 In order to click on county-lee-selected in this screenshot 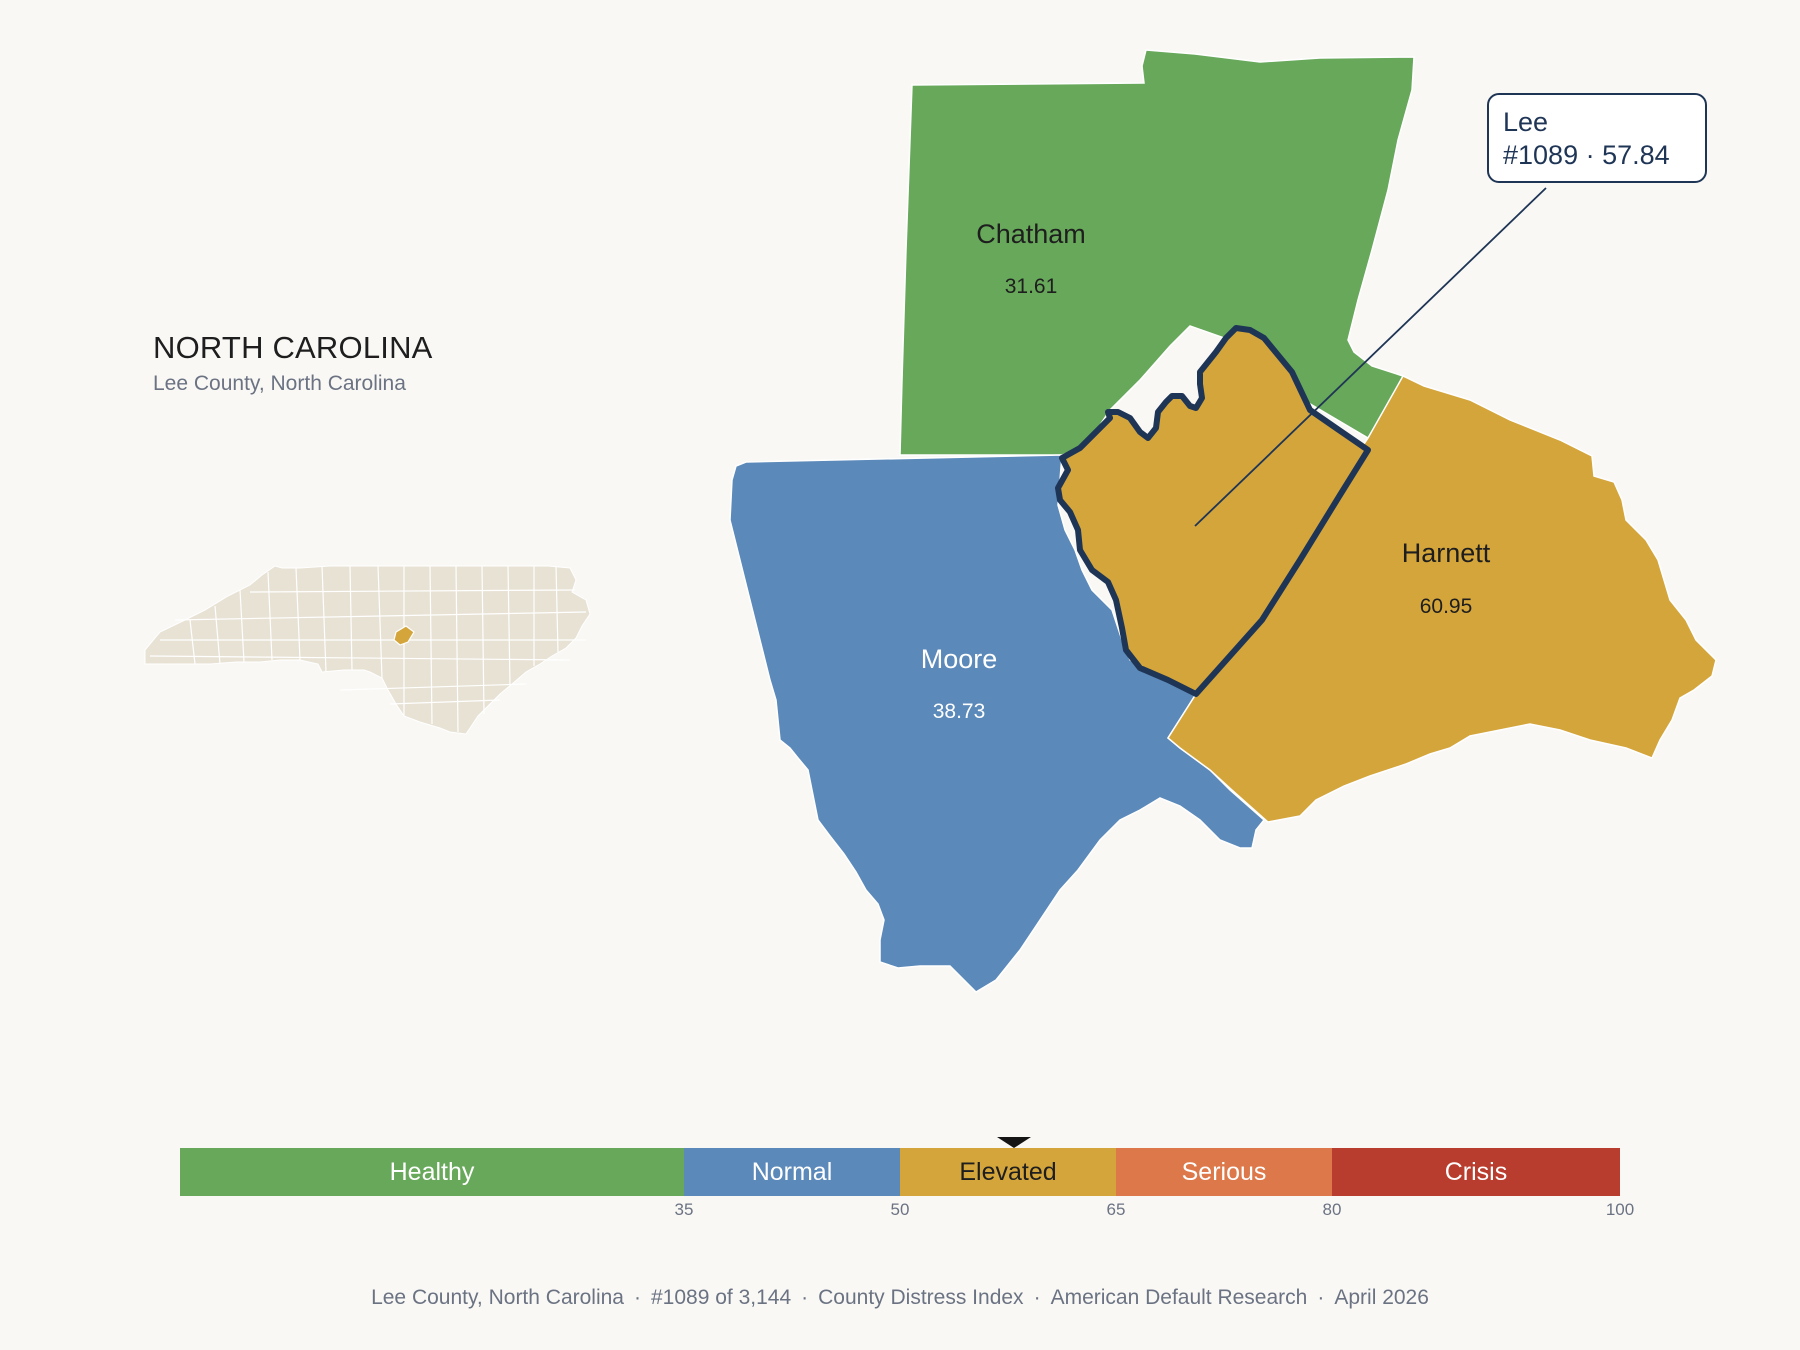, I will do `click(1213, 511)`.